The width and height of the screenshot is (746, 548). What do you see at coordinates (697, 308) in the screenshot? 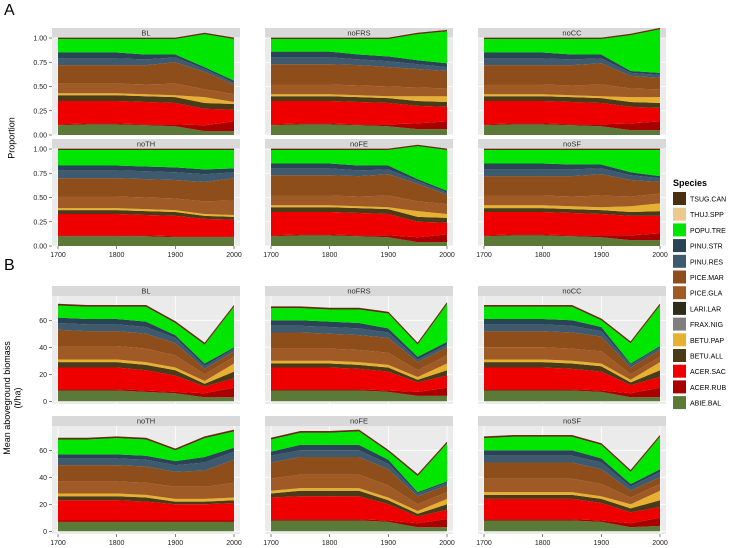
I see `legend-item-lari-lar: LARI.LAR` at bounding box center [697, 308].